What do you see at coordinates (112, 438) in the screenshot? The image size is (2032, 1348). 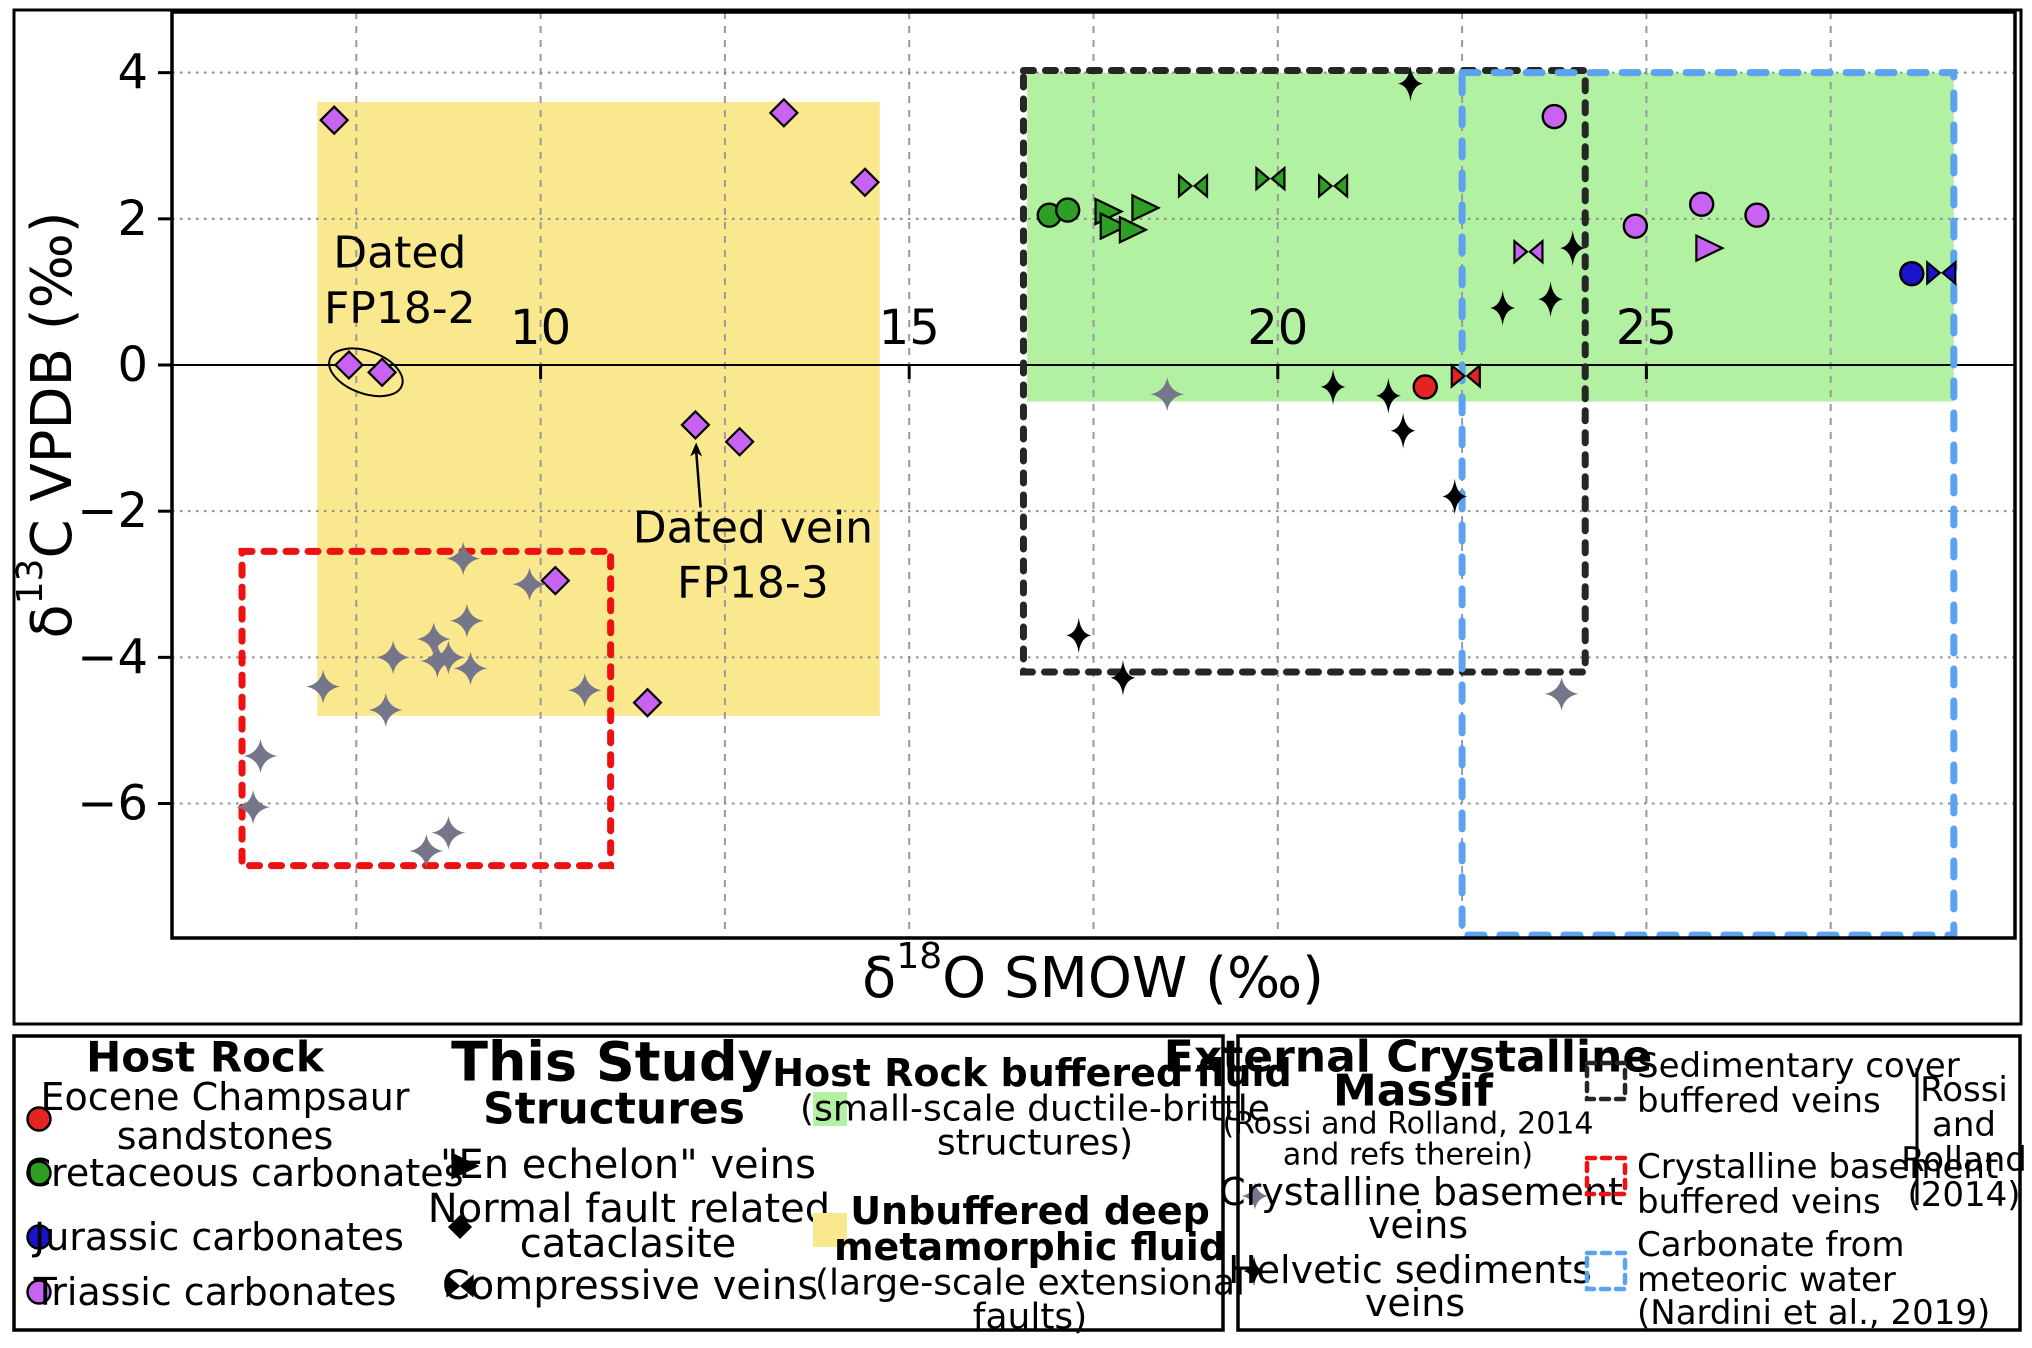 I see `y-tick-labels: 4 2 0 −2 −4 −6` at bounding box center [112, 438].